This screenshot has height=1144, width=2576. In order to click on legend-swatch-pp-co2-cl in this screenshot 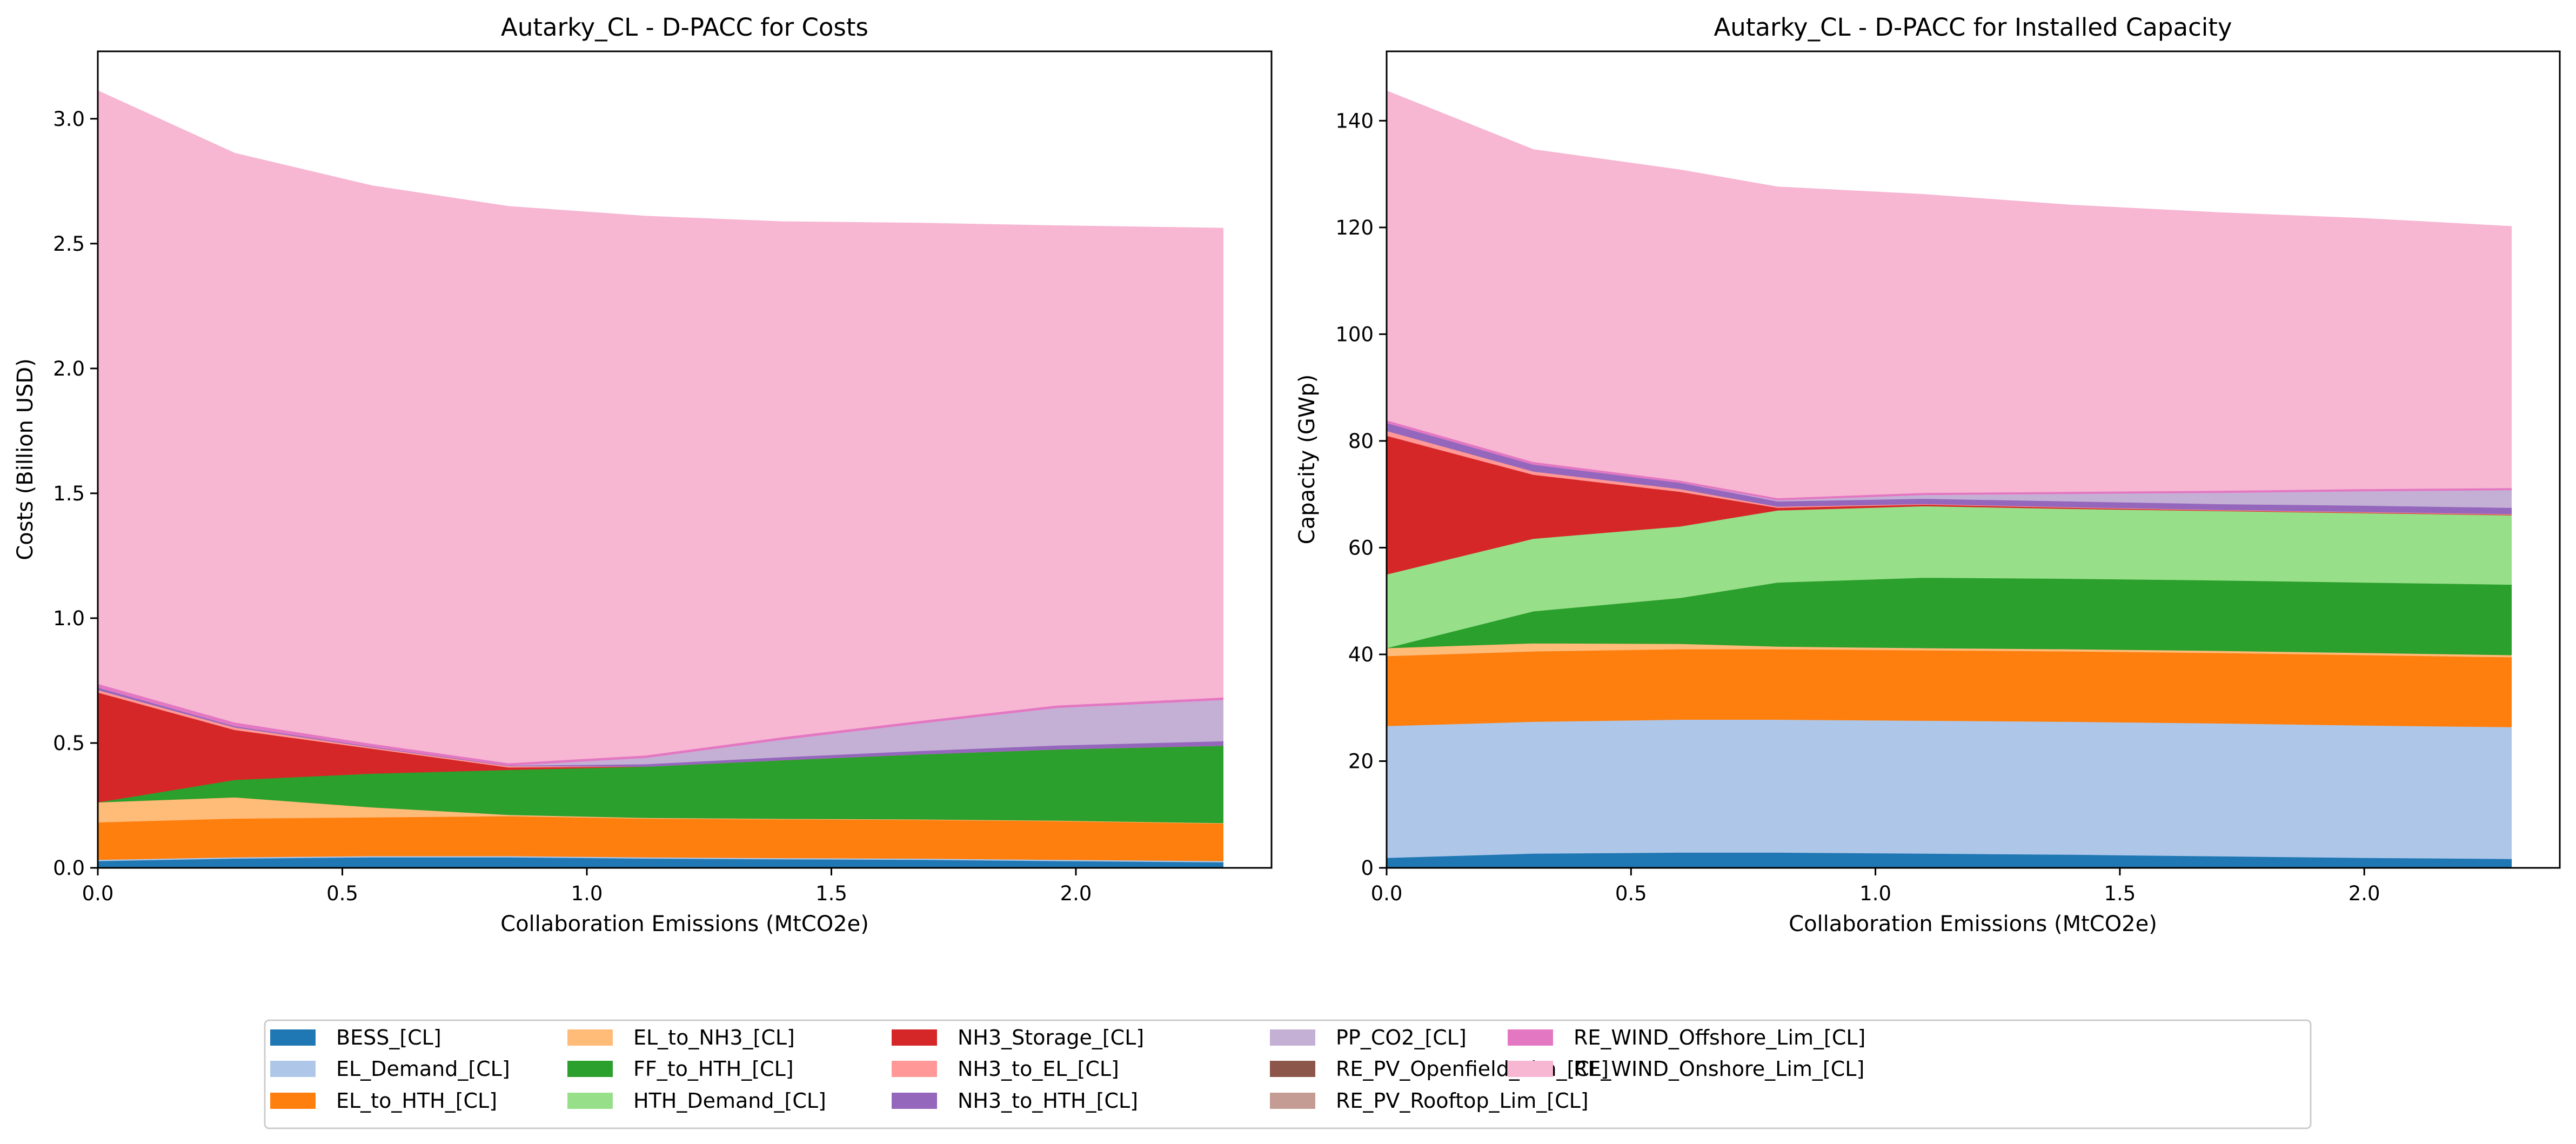, I will do `click(1292, 1037)`.